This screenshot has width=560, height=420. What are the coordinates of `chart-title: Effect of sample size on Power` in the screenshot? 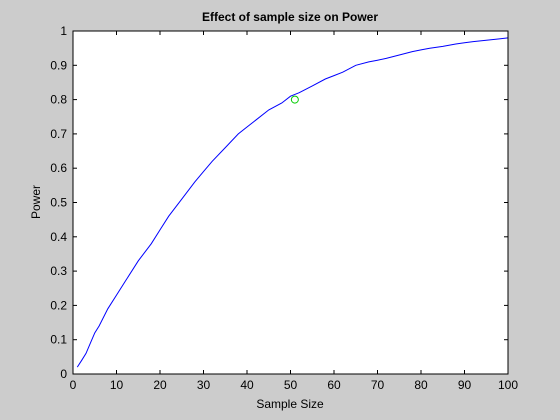 It's located at (290, 17).